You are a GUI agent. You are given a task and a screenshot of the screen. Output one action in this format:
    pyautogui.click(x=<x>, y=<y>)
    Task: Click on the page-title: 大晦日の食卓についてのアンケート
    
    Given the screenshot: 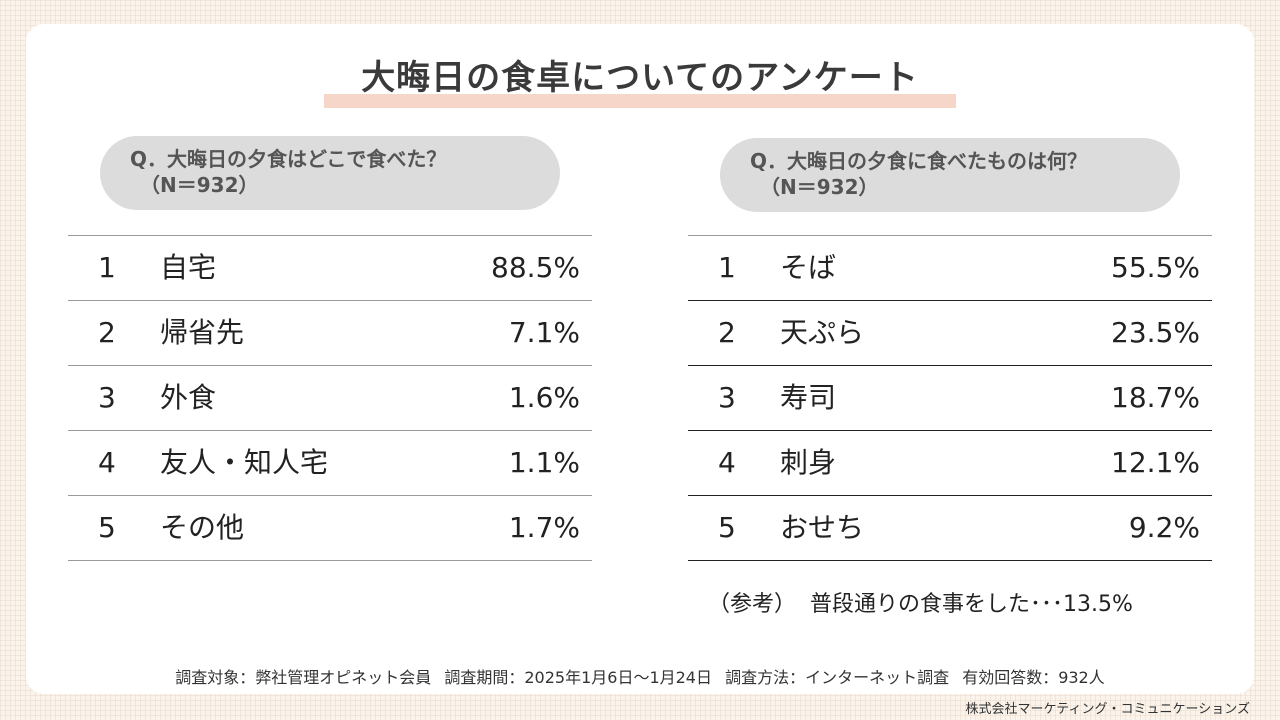 What is the action you would take?
    pyautogui.click(x=640, y=78)
    